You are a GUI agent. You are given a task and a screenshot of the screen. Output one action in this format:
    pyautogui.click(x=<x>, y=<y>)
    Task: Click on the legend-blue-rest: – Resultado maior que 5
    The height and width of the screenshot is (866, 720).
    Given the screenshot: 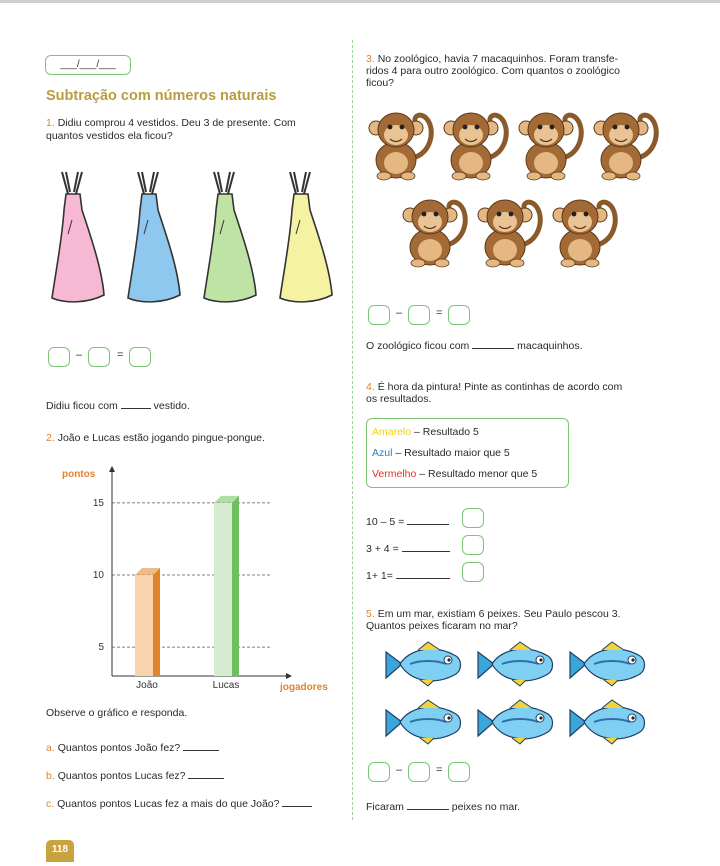 What is the action you would take?
    pyautogui.click(x=451, y=453)
    